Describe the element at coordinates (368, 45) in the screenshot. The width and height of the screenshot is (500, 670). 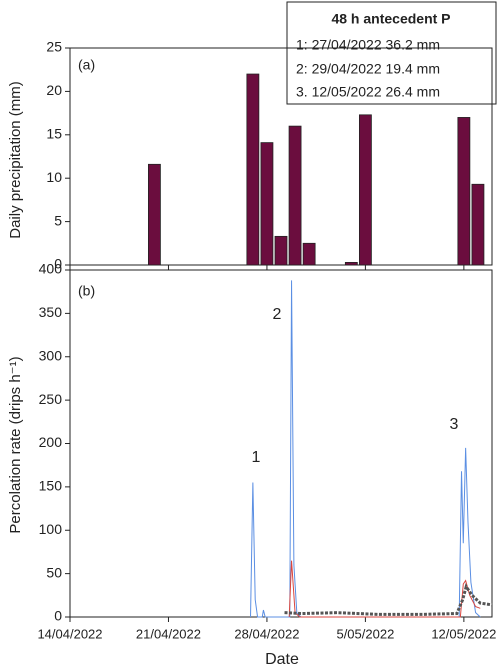
I see `legend-line: 1: 27/04/2022 36.2 mm` at that location.